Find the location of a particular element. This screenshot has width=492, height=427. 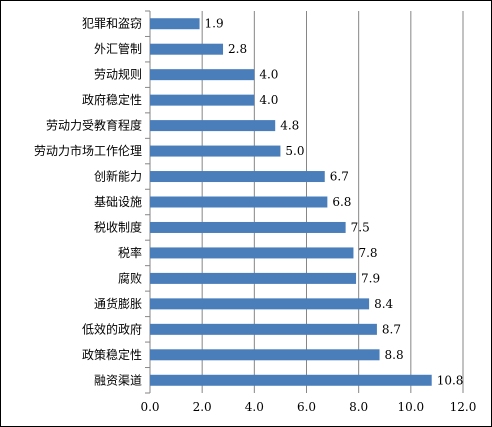

category-label-15: 融资渠道 is located at coordinates (118, 380).